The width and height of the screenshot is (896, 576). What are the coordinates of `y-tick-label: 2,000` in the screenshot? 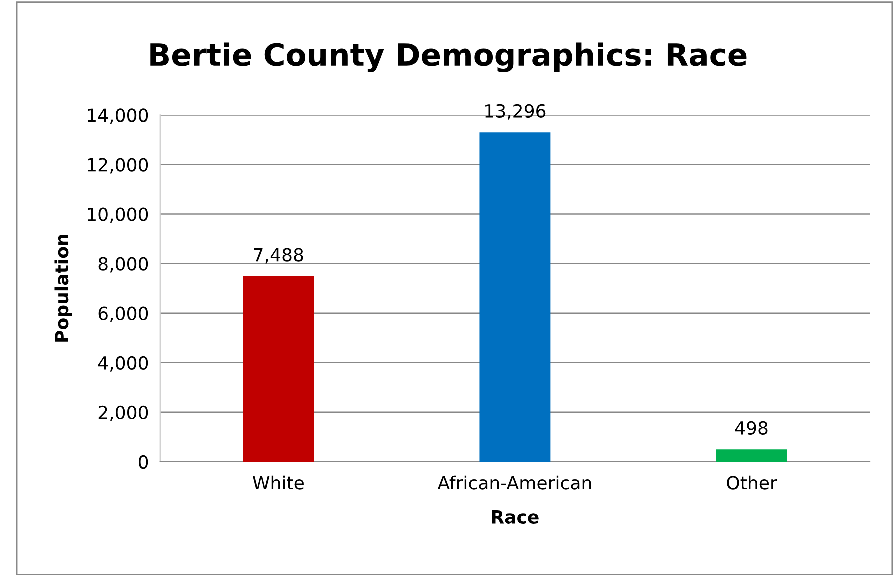 It's located at (123, 414).